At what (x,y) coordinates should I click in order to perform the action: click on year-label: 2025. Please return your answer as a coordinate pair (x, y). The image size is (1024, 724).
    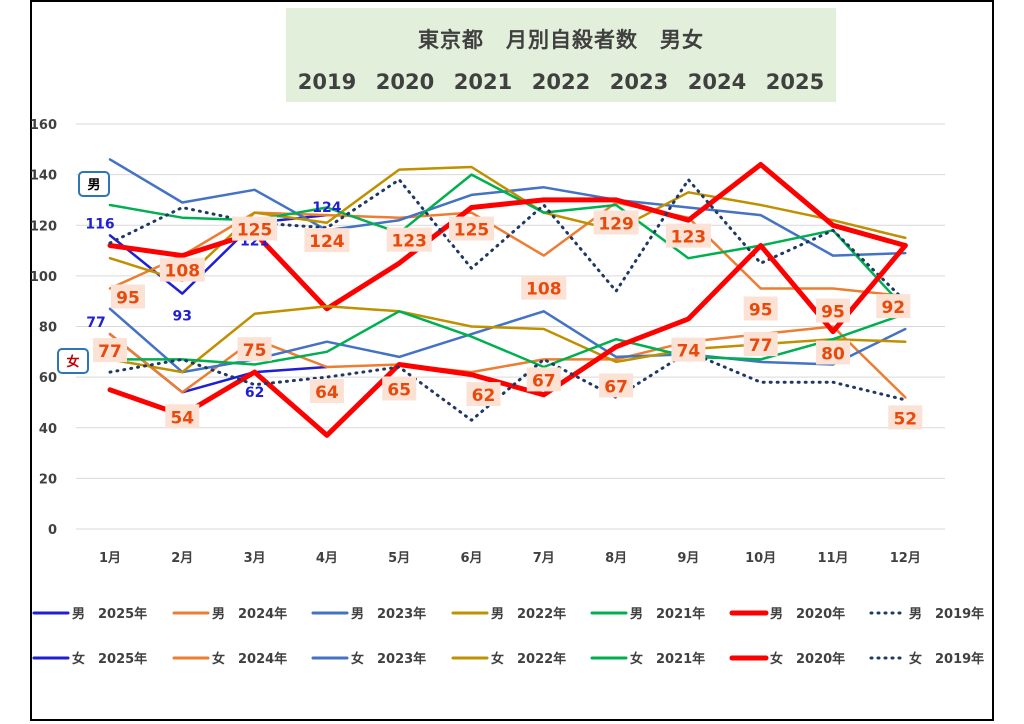
    Looking at the image, I should click on (795, 82).